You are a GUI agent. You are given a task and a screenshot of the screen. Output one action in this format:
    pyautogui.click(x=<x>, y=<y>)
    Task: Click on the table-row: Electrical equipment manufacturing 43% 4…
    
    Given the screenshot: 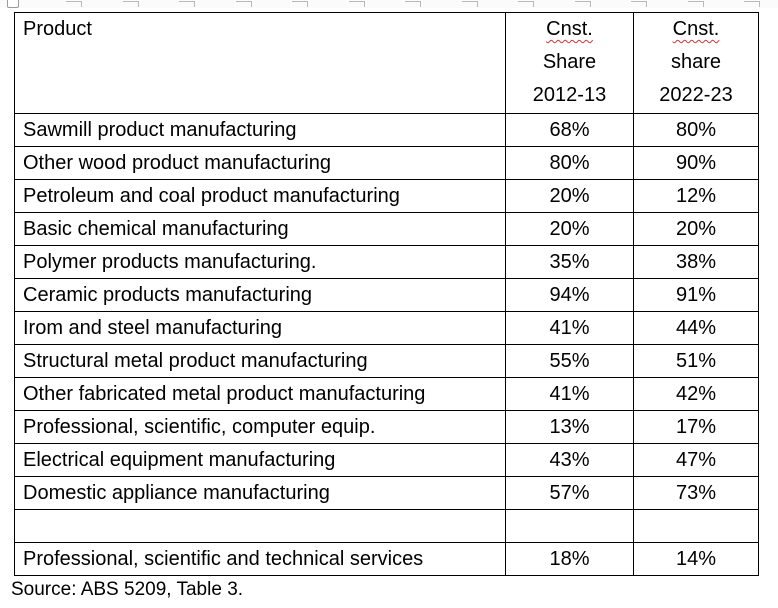 What is the action you would take?
    pyautogui.click(x=386, y=460)
    